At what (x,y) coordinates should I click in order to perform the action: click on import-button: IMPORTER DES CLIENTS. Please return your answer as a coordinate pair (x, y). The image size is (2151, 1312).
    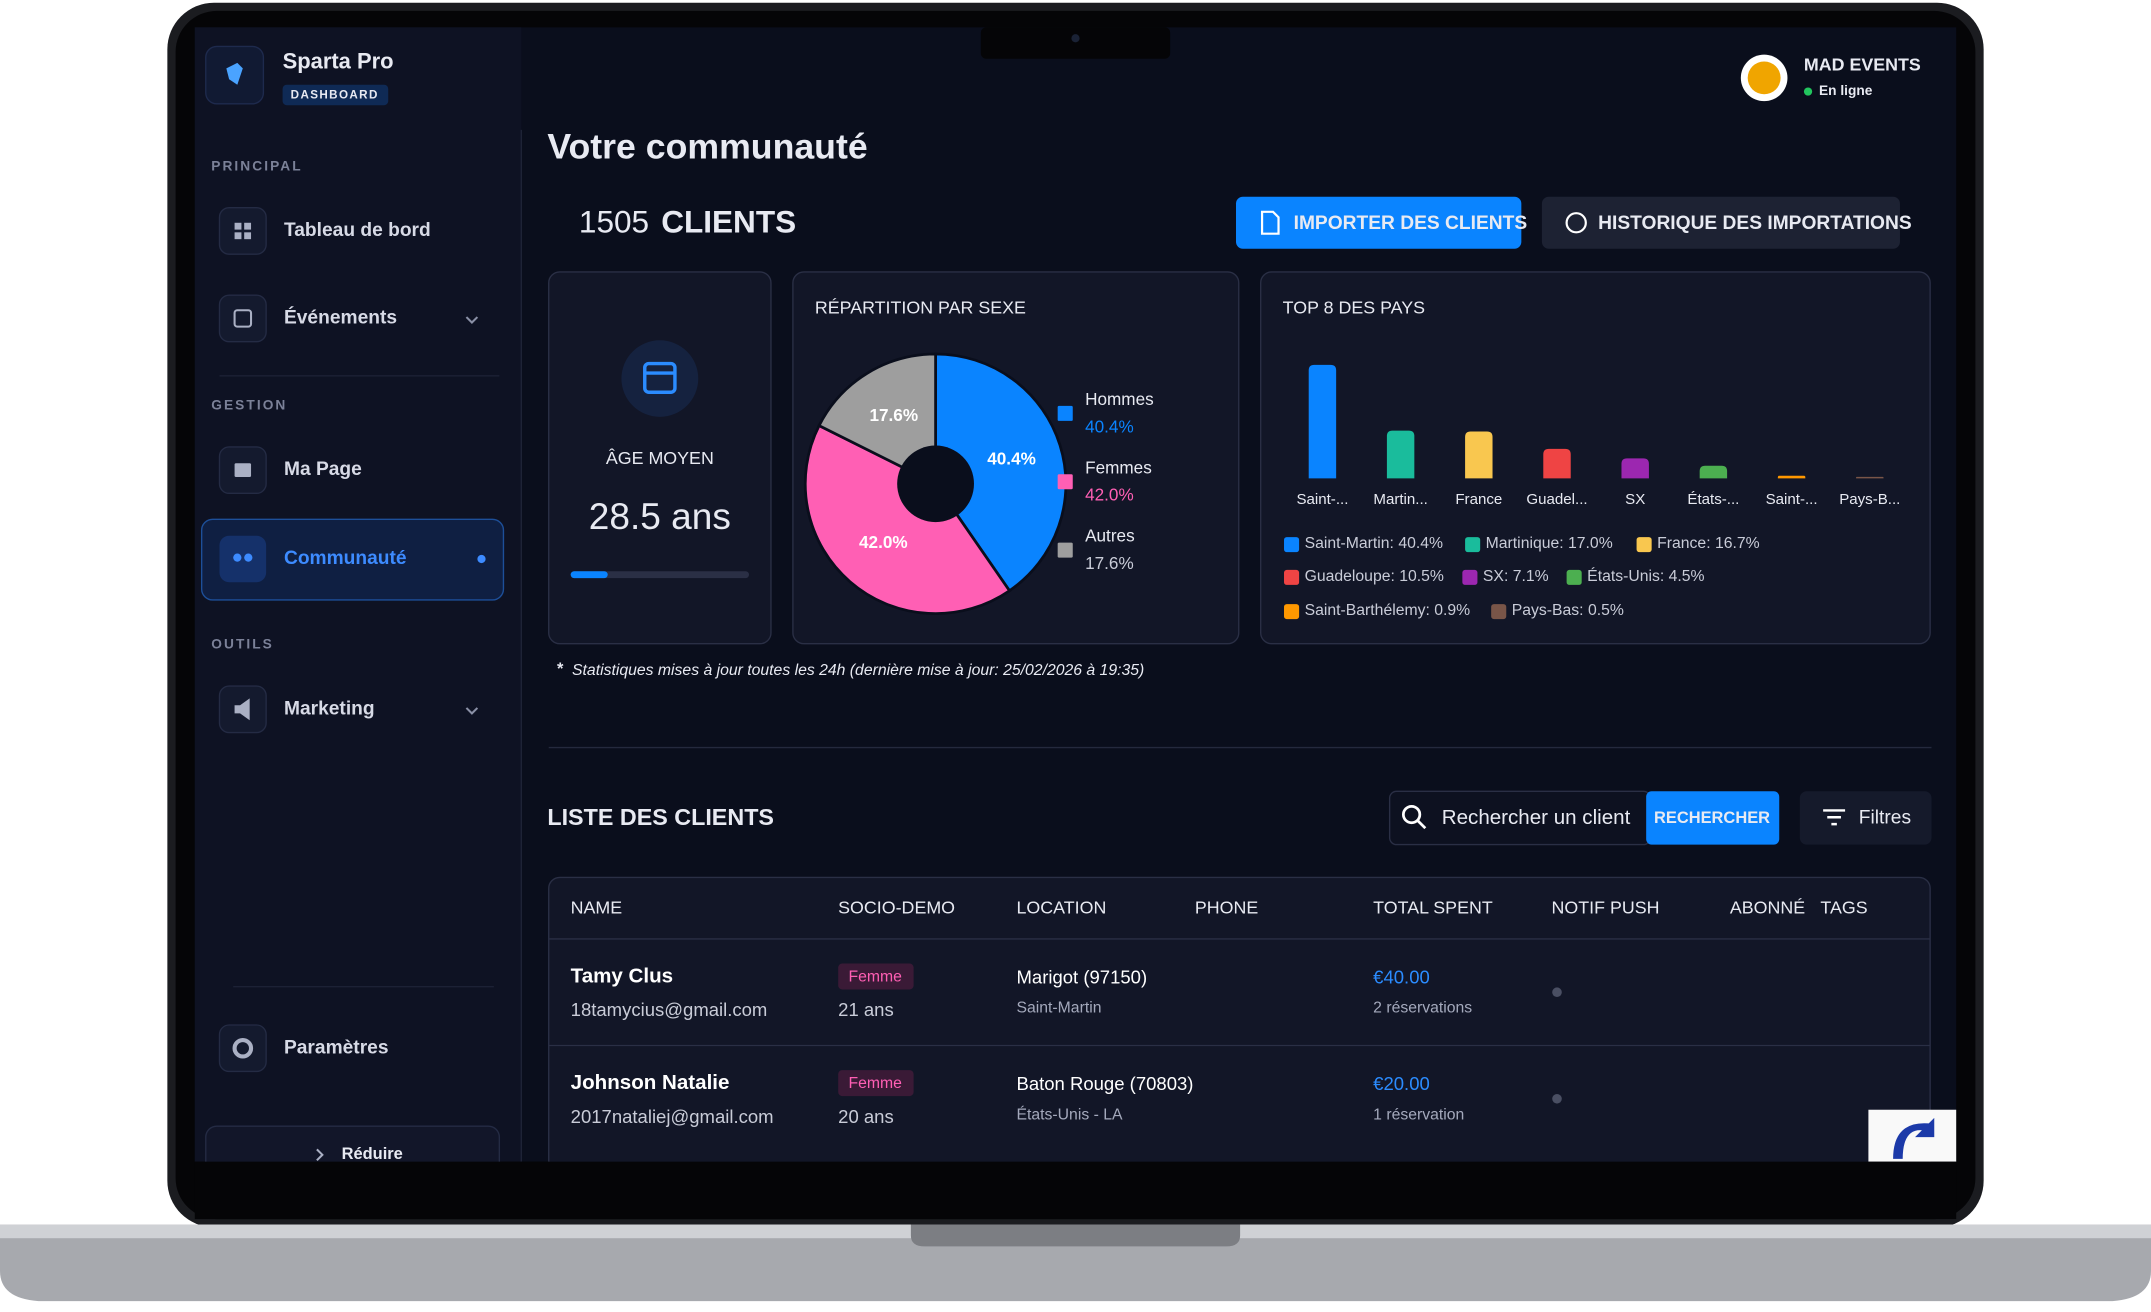
    Looking at the image, I should click on (1382, 222).